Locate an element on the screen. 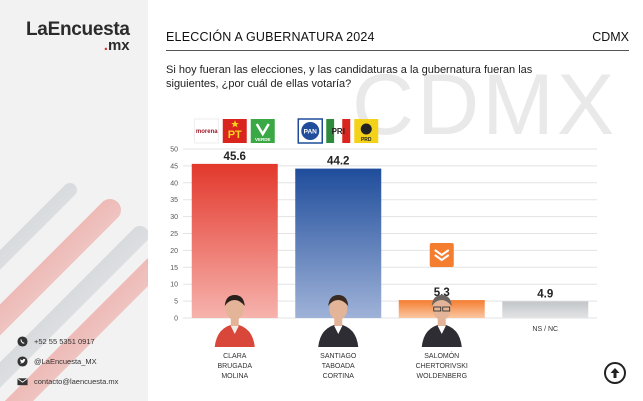  y-axis: 0 5 10 15 20 25 30 35 40 45 50 is located at coordinates (174, 235).